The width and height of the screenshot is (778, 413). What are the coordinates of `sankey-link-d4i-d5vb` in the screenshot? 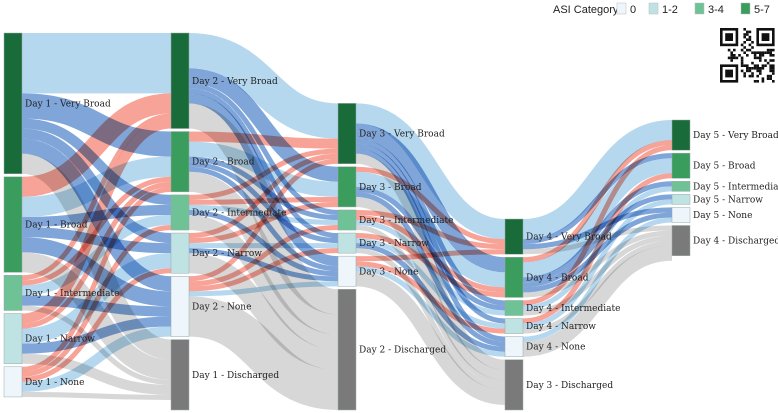 It's located at (597, 225).